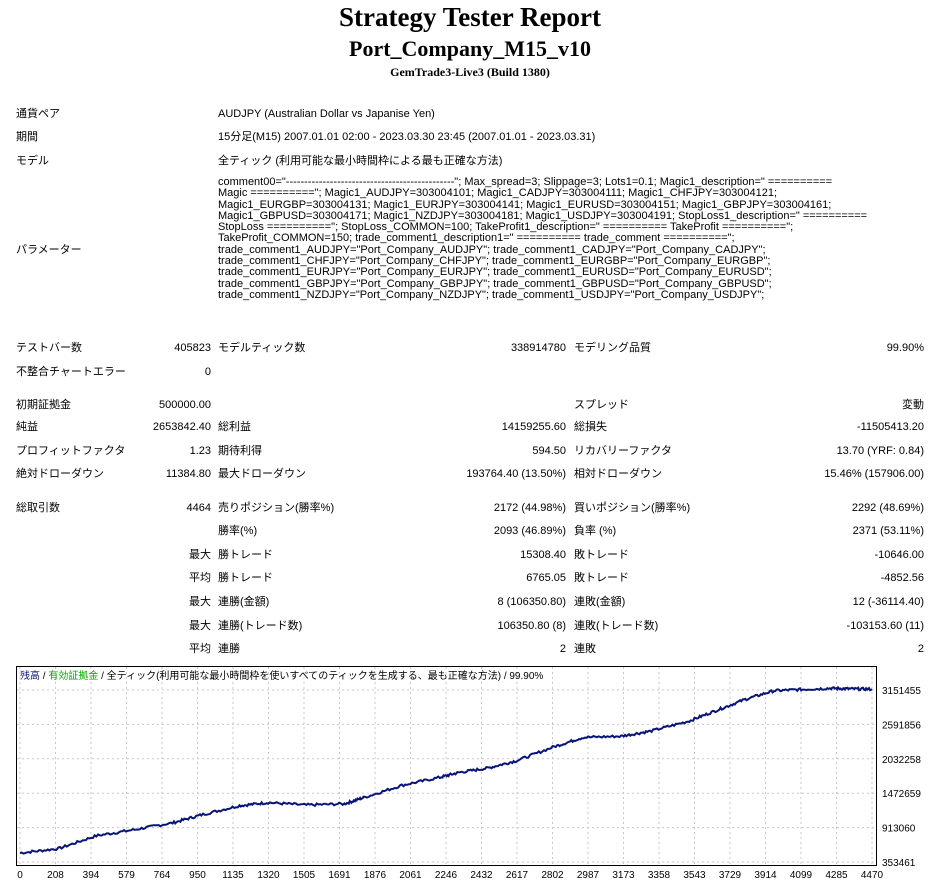 This screenshot has width=940, height=889. Describe the element at coordinates (516, 474) in the screenshot. I see `stat-cell: 193764.40 (13.50%)` at that location.